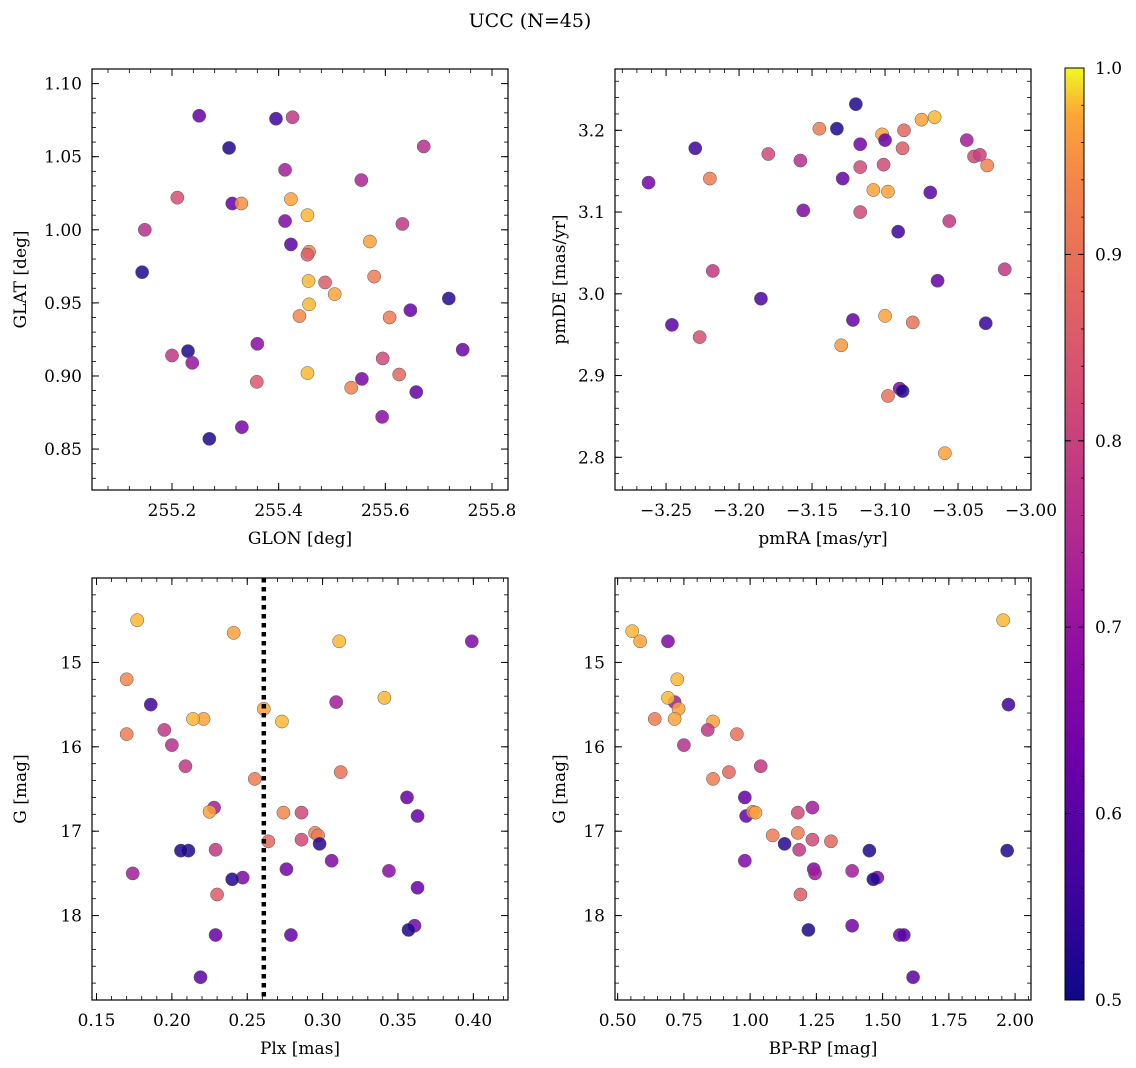 This screenshot has height=1068, width=1136. Describe the element at coordinates (591, 295) in the screenshot. I see `y-tick-label: 3.0` at that location.